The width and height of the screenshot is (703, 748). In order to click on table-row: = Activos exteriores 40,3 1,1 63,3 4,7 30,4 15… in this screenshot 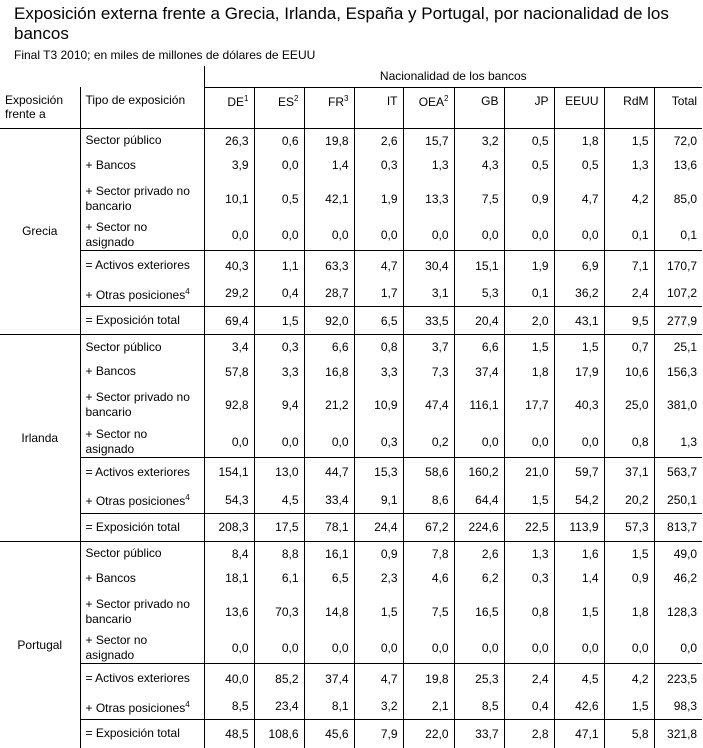, I will do `click(351, 265)`.